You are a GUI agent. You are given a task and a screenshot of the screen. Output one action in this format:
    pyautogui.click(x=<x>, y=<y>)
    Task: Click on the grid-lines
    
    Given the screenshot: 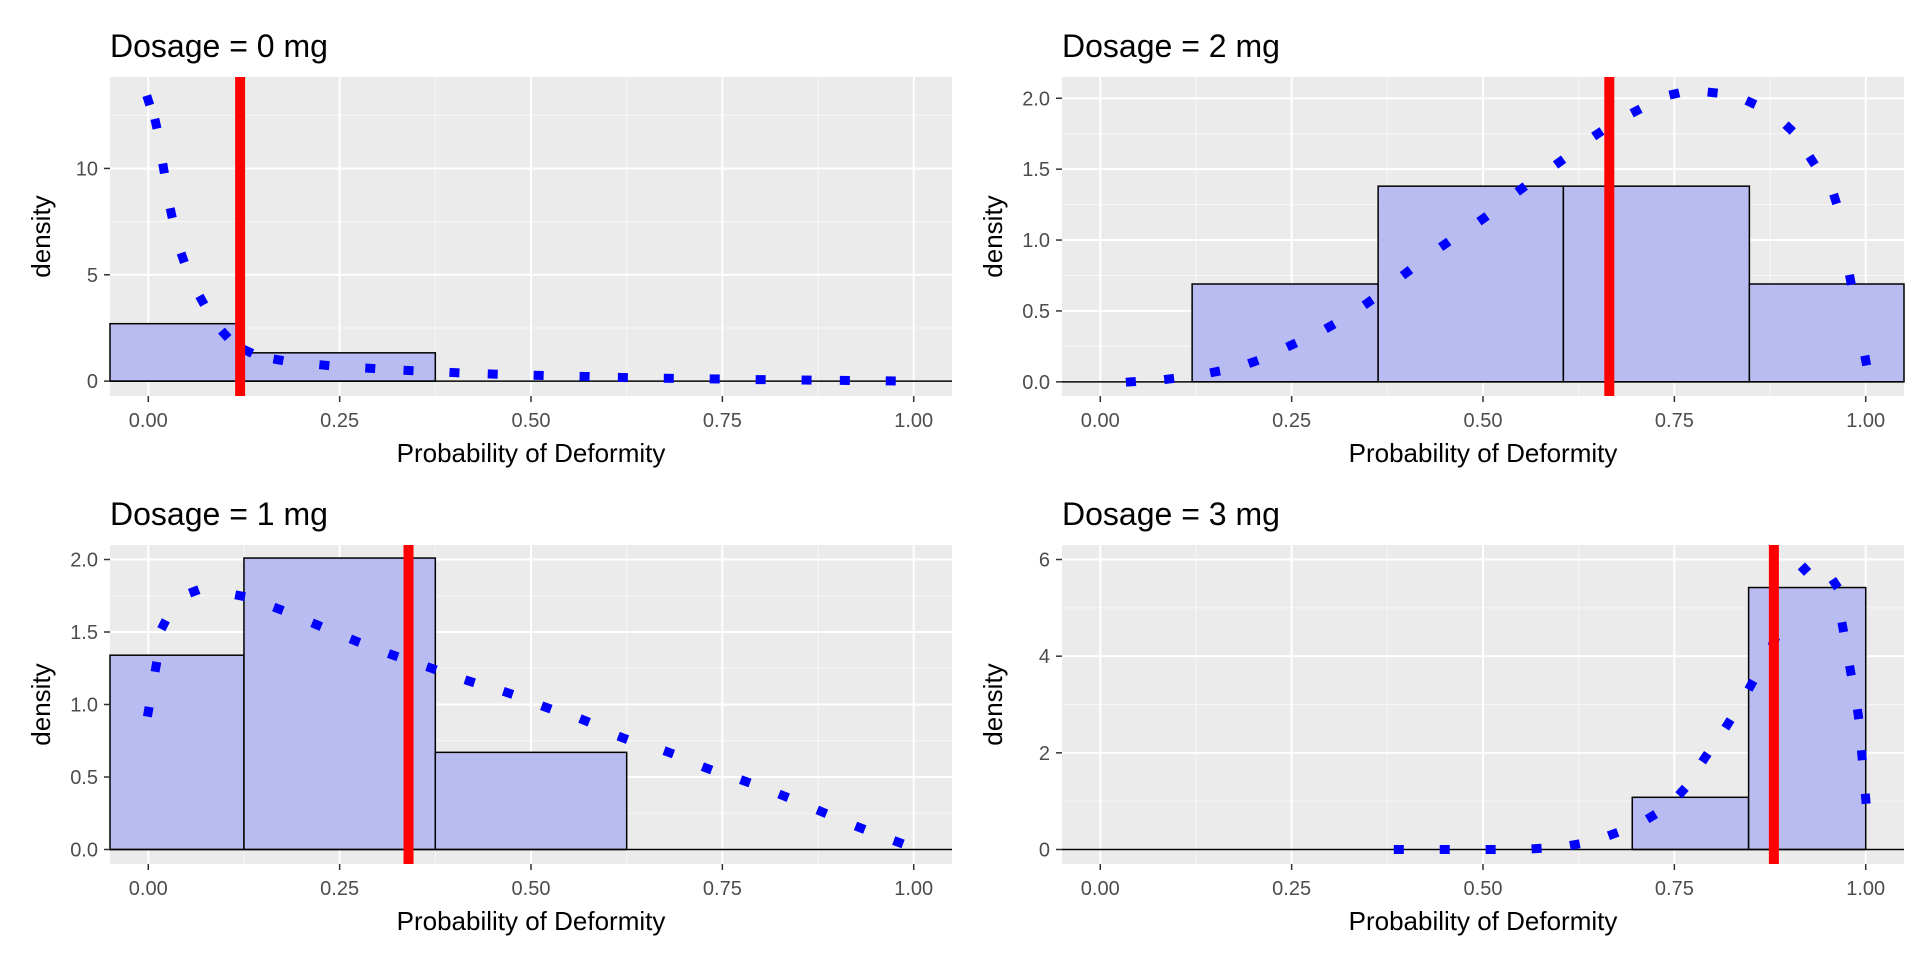 What is the action you would take?
    pyautogui.click(x=531, y=236)
    